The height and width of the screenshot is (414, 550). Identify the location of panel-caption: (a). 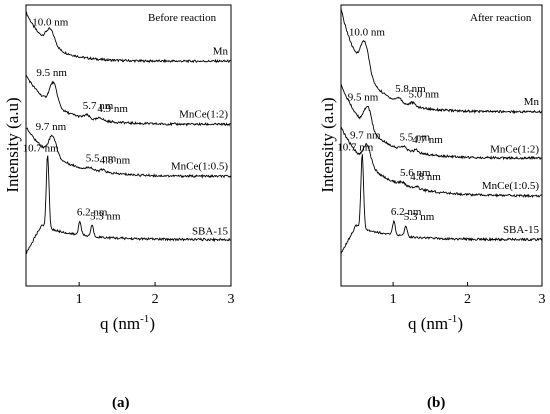
(121, 403).